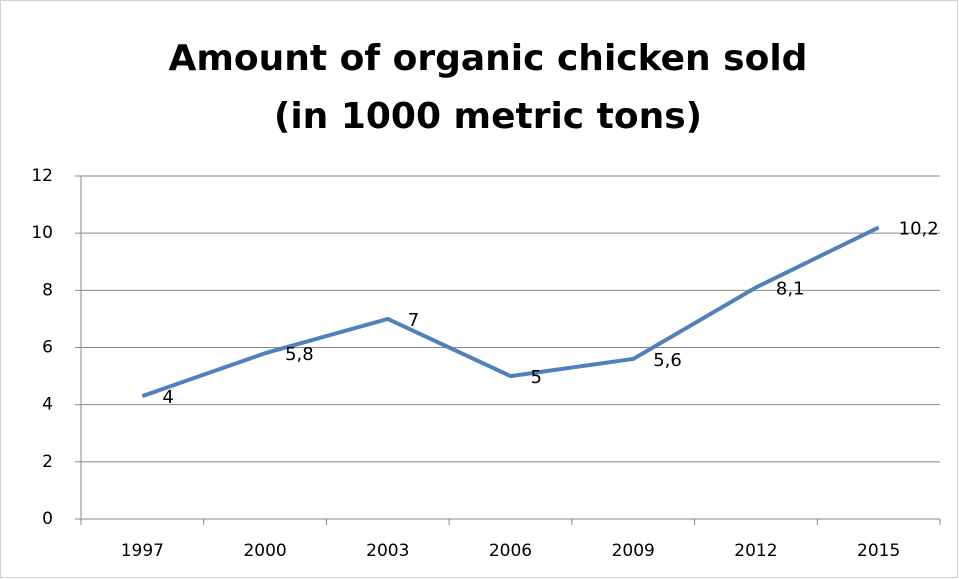 The width and height of the screenshot is (959, 579). What do you see at coordinates (47, 290) in the screenshot?
I see `y-tick-label: 8` at bounding box center [47, 290].